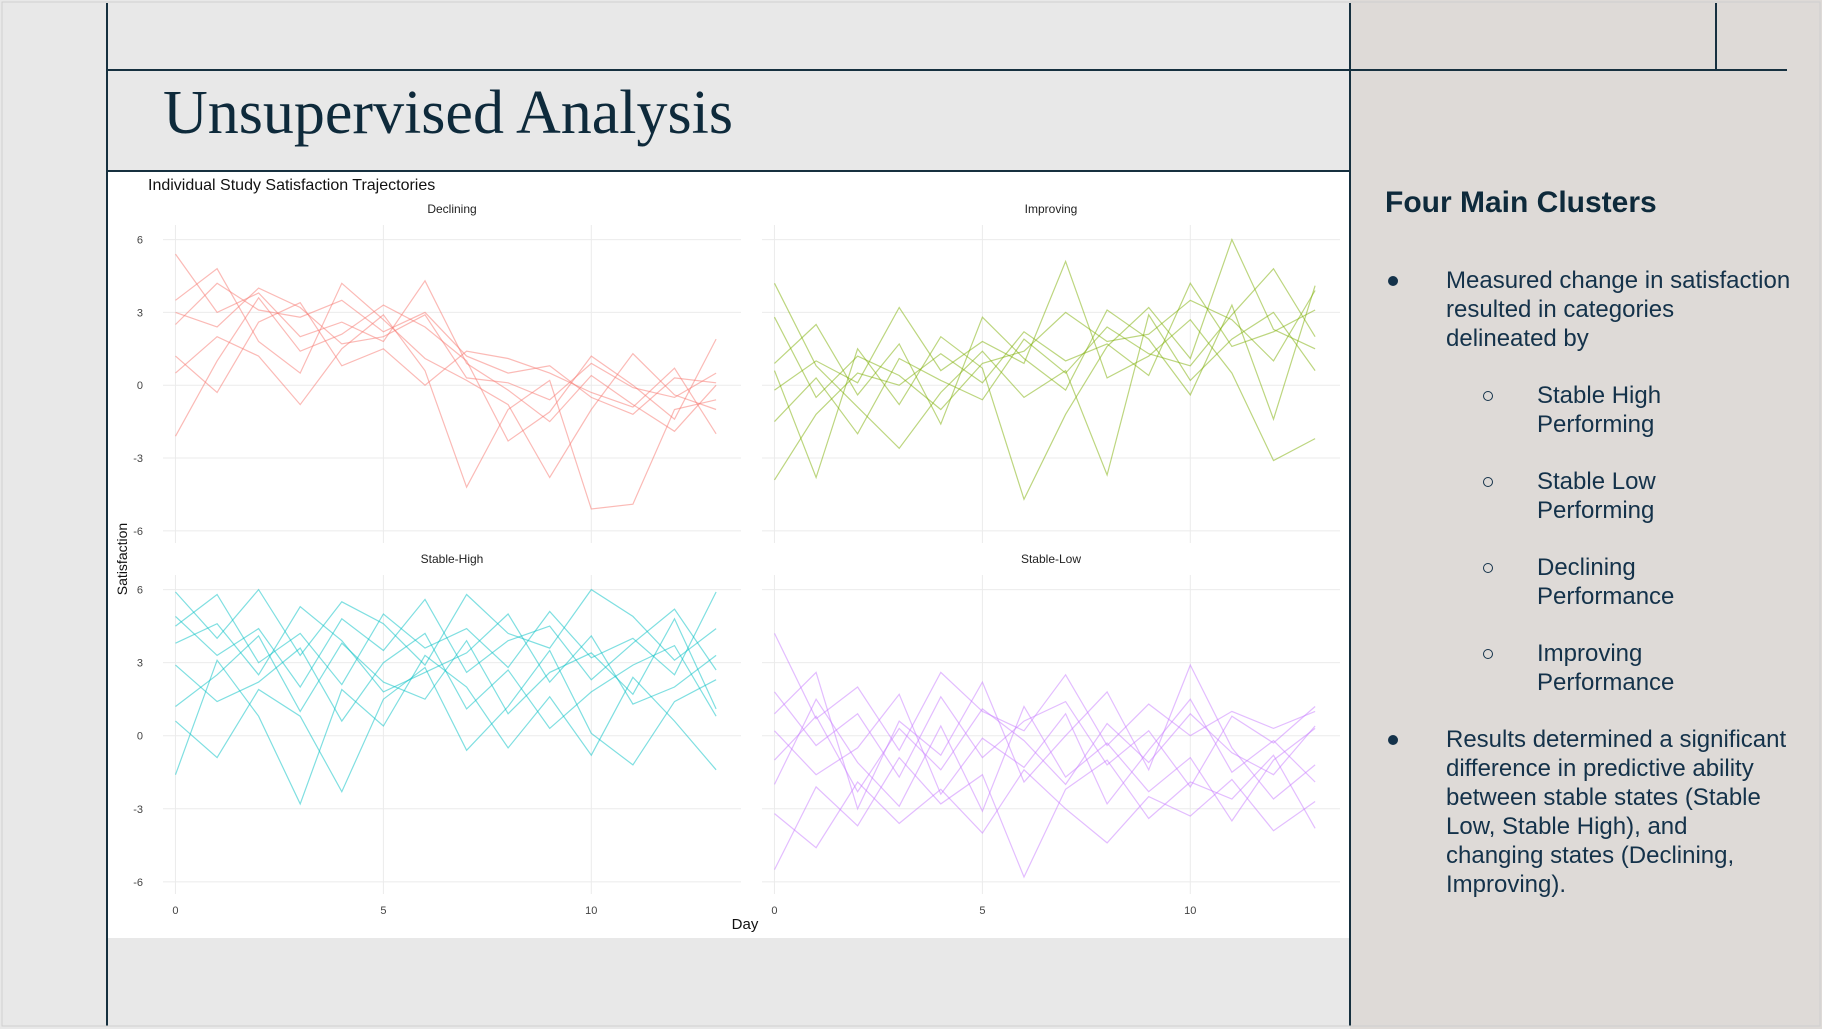 This screenshot has height=1029, width=1822. Describe the element at coordinates (448, 113) in the screenshot. I see `slide-title: Unsupervised Analysis` at that location.